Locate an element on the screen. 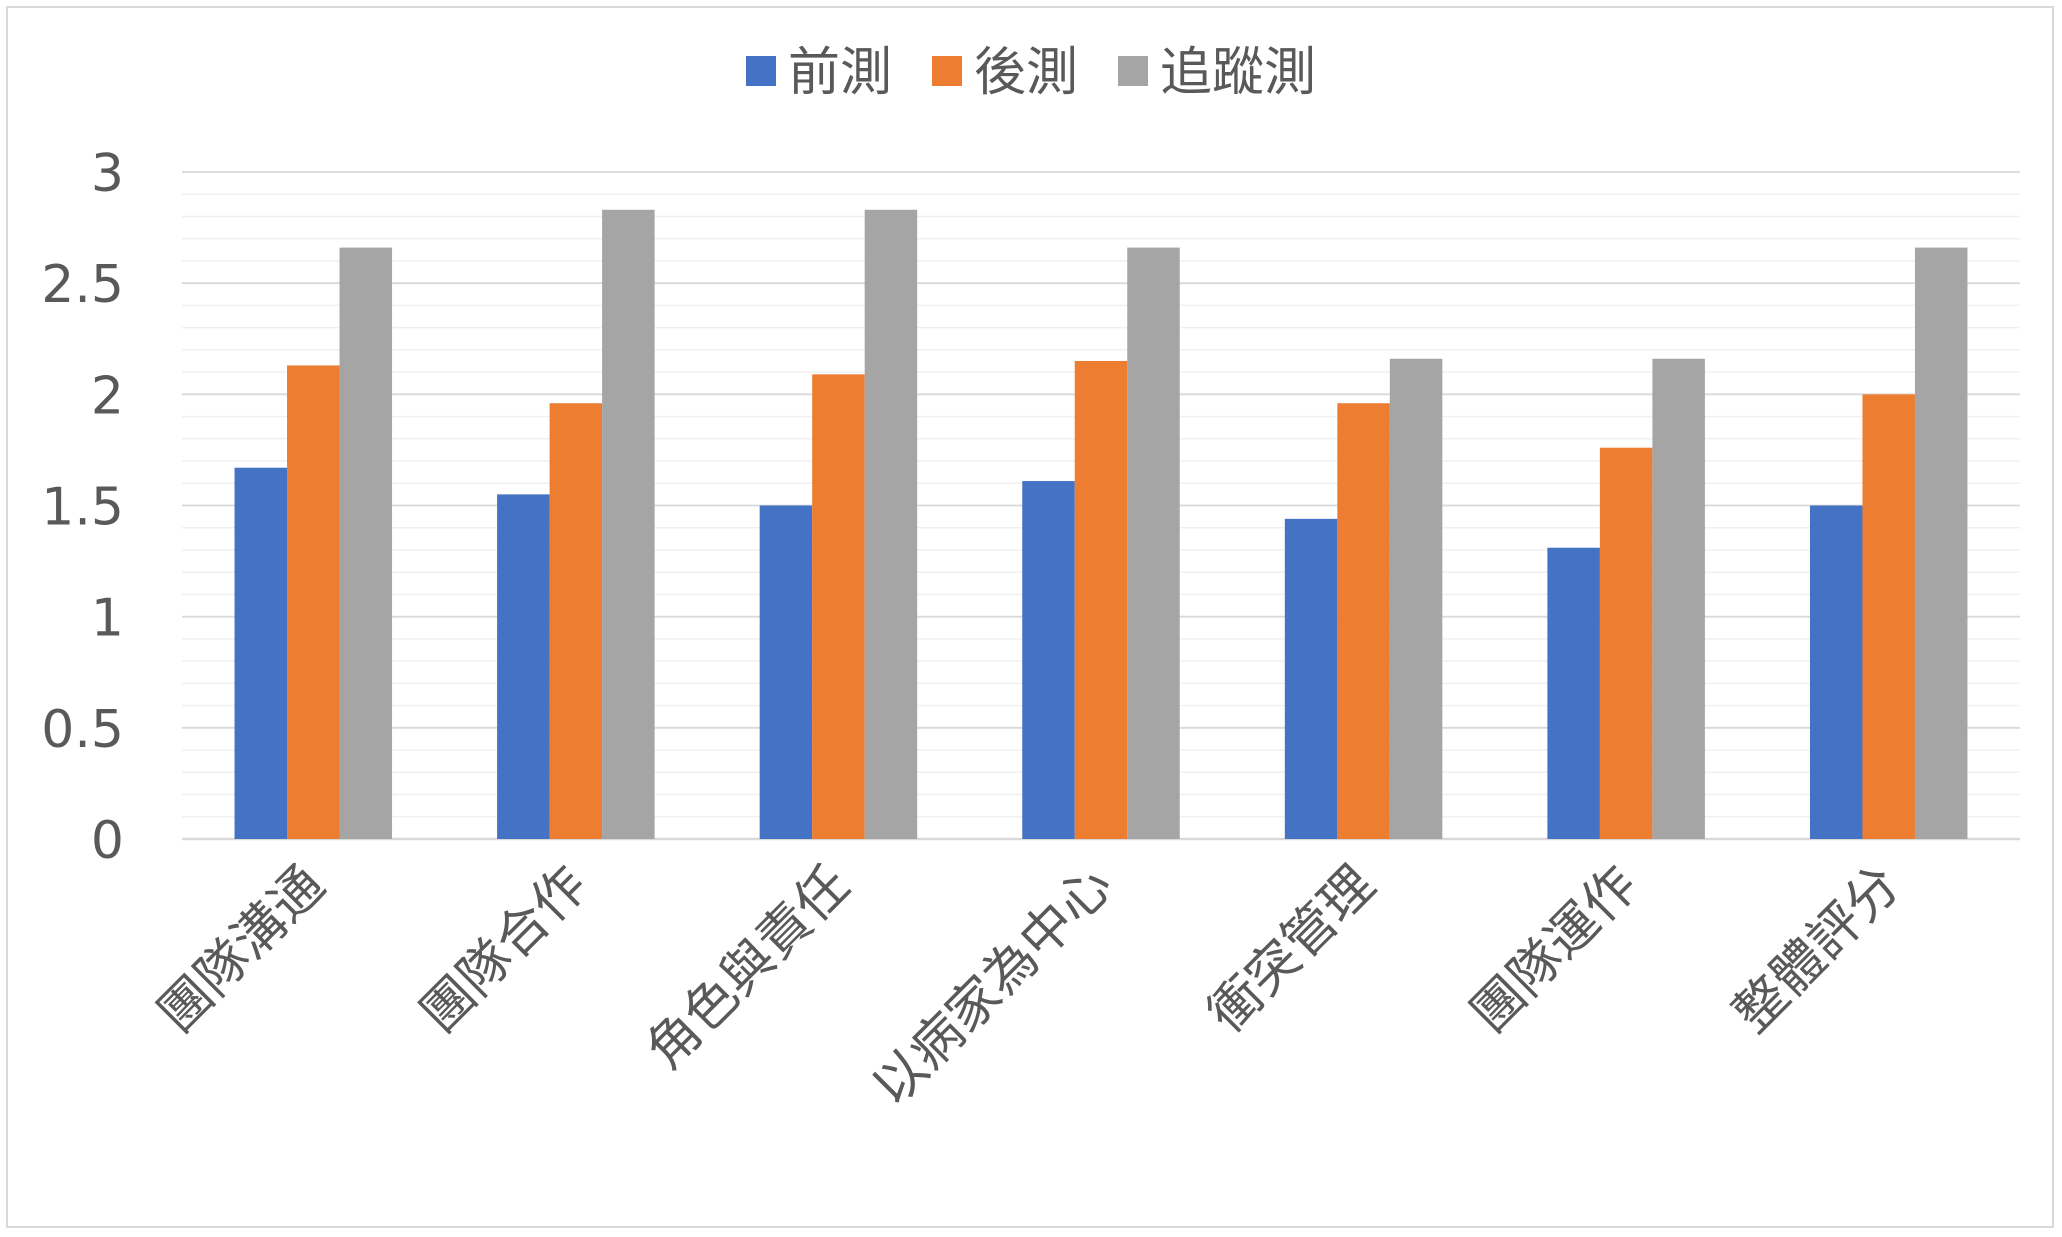  y-tick-label: 3 is located at coordinates (107, 174).